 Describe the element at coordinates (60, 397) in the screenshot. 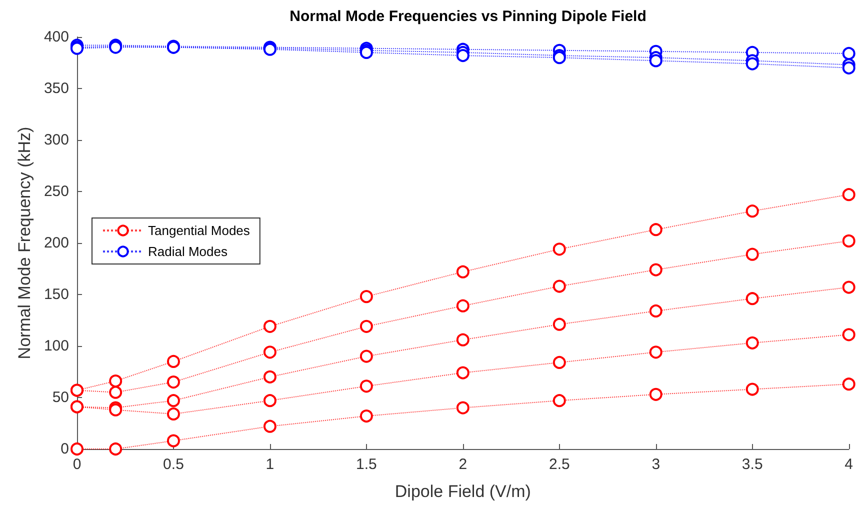

I see `y-tick-label: 50` at that location.